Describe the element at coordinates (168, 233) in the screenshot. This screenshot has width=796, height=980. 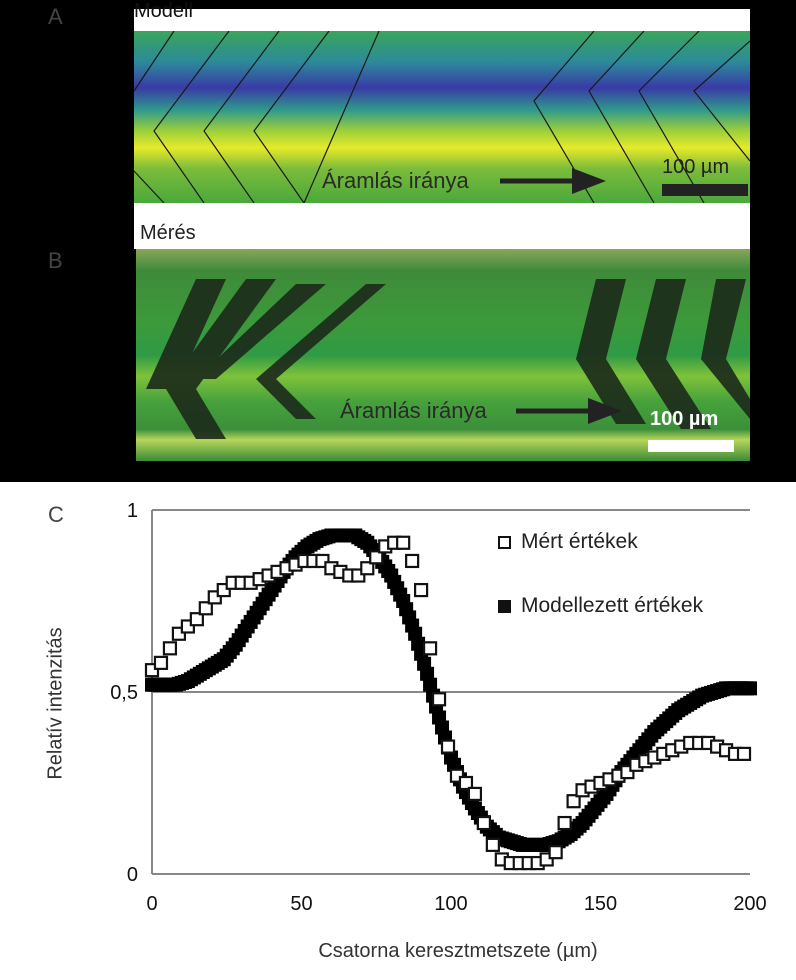
I see `panel-b-title: Mérés` at that location.